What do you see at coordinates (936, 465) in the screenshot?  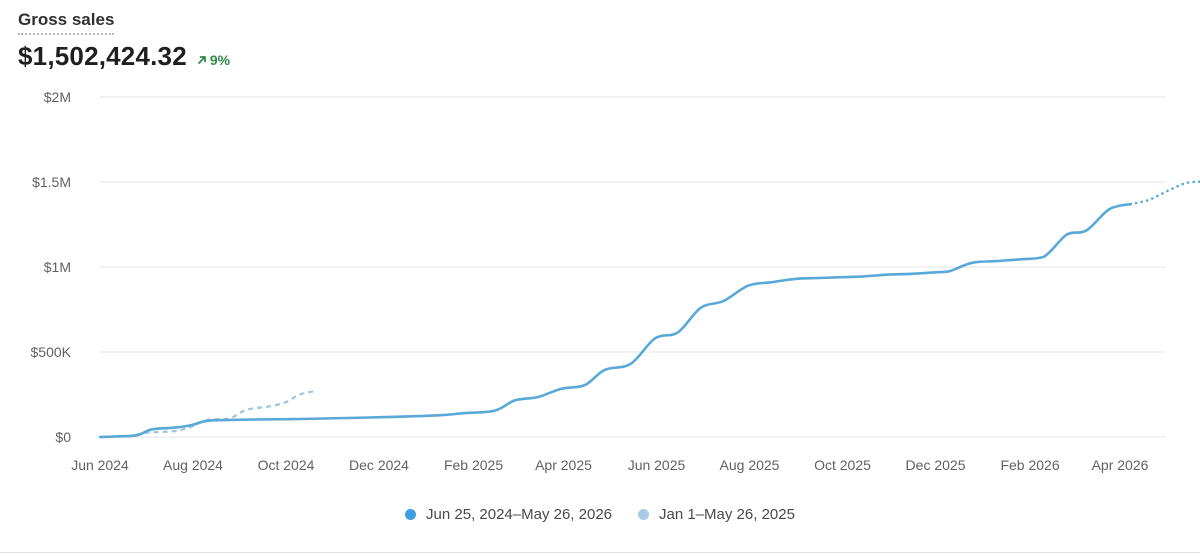 I see `x-tick-label: Dec 2025` at bounding box center [936, 465].